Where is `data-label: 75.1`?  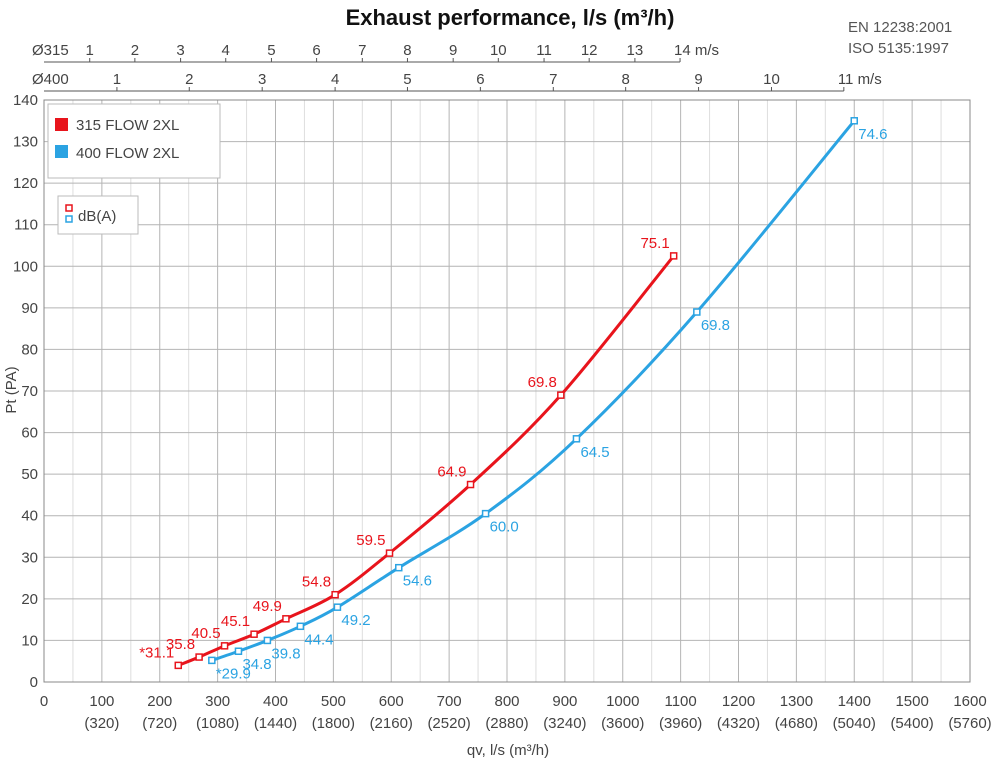
data-label: 75.1 is located at coordinates (654, 243).